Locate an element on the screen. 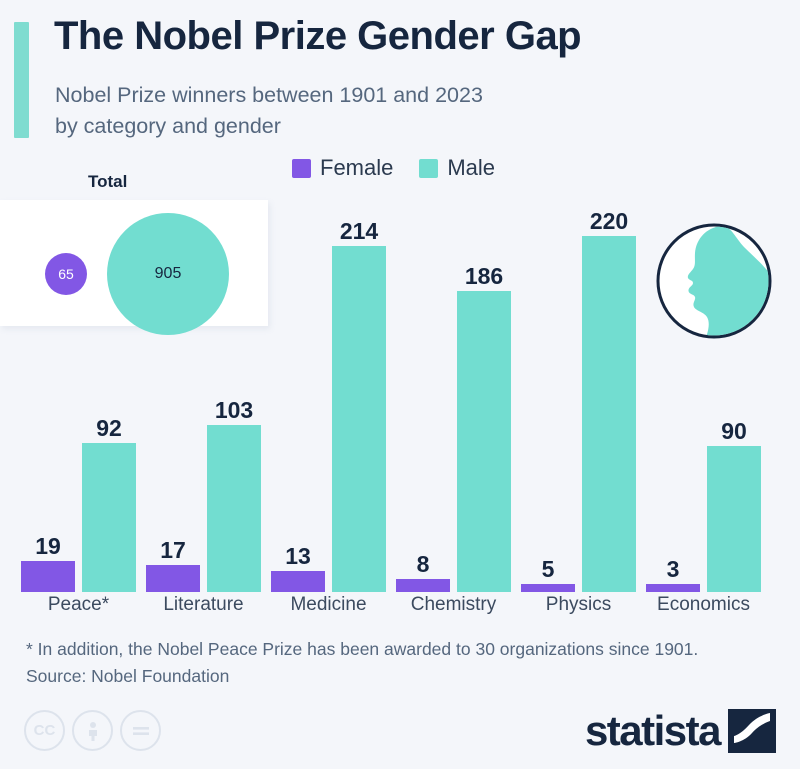 The height and width of the screenshot is (769, 800). statista-logo: statista is located at coordinates (680, 731).